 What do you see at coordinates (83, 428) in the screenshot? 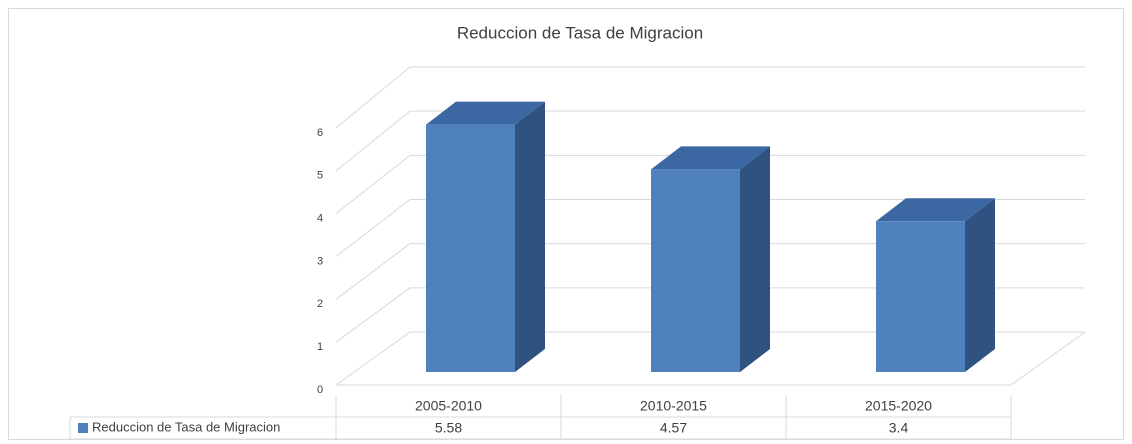
I see `legend-key` at bounding box center [83, 428].